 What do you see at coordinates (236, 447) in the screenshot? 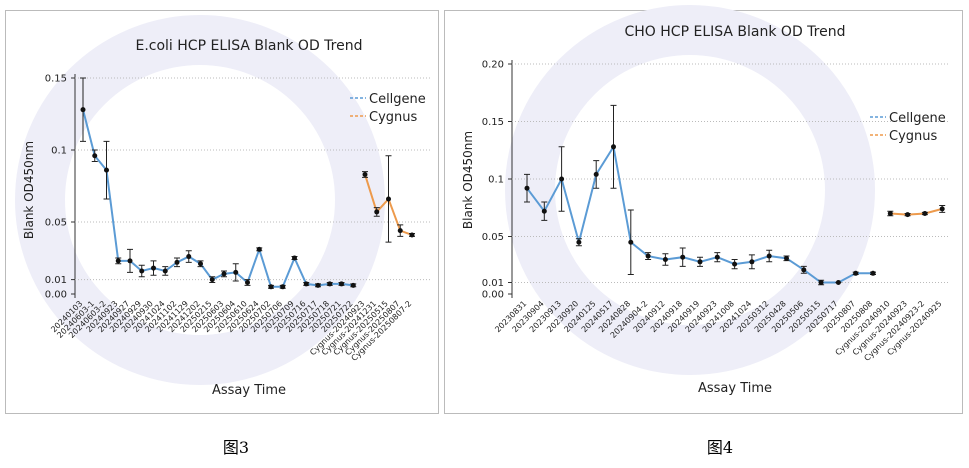
I see `caption: 图3` at bounding box center [236, 447].